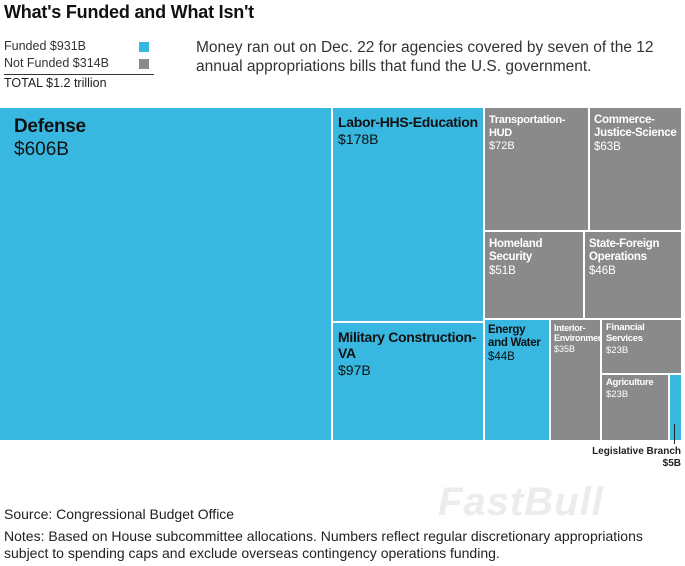  What do you see at coordinates (501, 357) in the screenshot?
I see `tile-value: $44B` at bounding box center [501, 357].